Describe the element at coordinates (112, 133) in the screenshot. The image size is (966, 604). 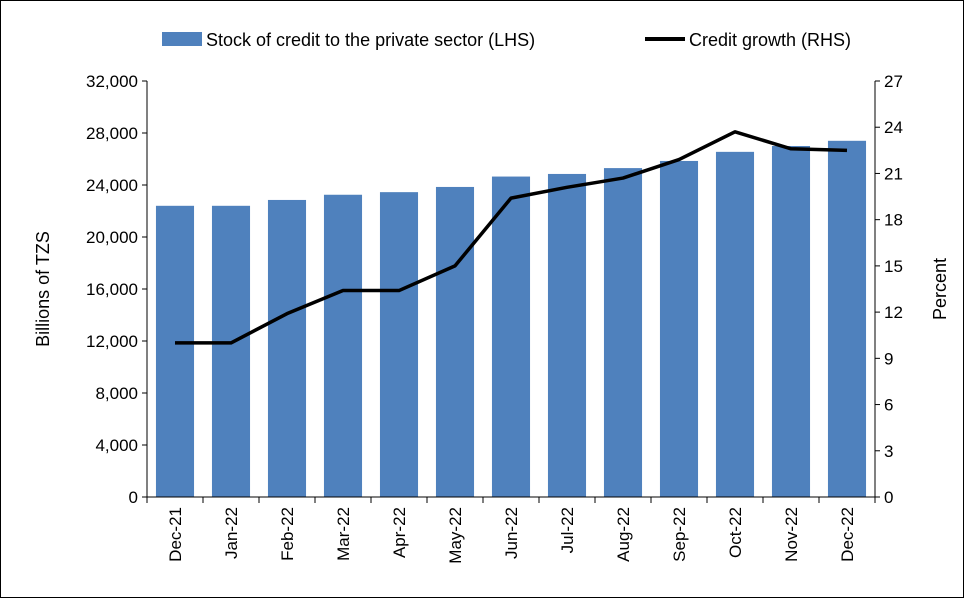
I see `y-tick-label: 28,000` at that location.